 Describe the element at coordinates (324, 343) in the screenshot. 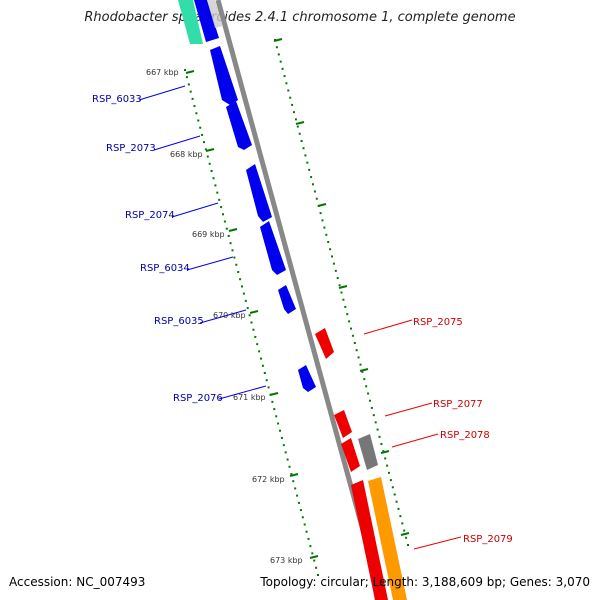

I see `reverse-gene-rsp-2075` at that location.